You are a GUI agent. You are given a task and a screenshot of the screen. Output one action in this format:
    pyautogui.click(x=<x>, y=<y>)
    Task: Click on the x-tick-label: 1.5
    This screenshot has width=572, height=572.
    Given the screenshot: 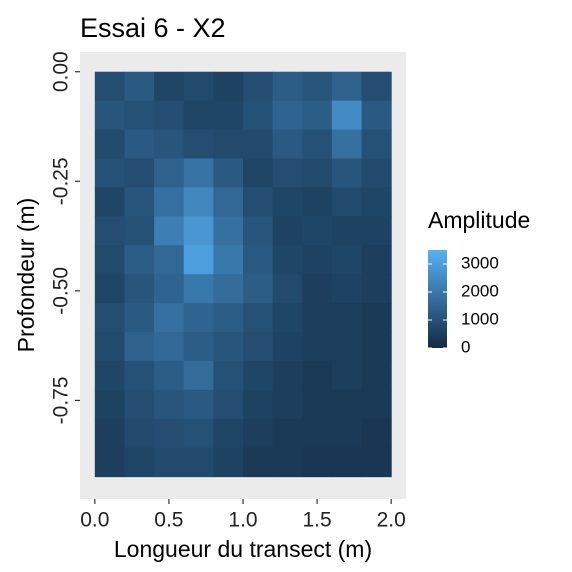 What is the action you would take?
    pyautogui.click(x=316, y=520)
    